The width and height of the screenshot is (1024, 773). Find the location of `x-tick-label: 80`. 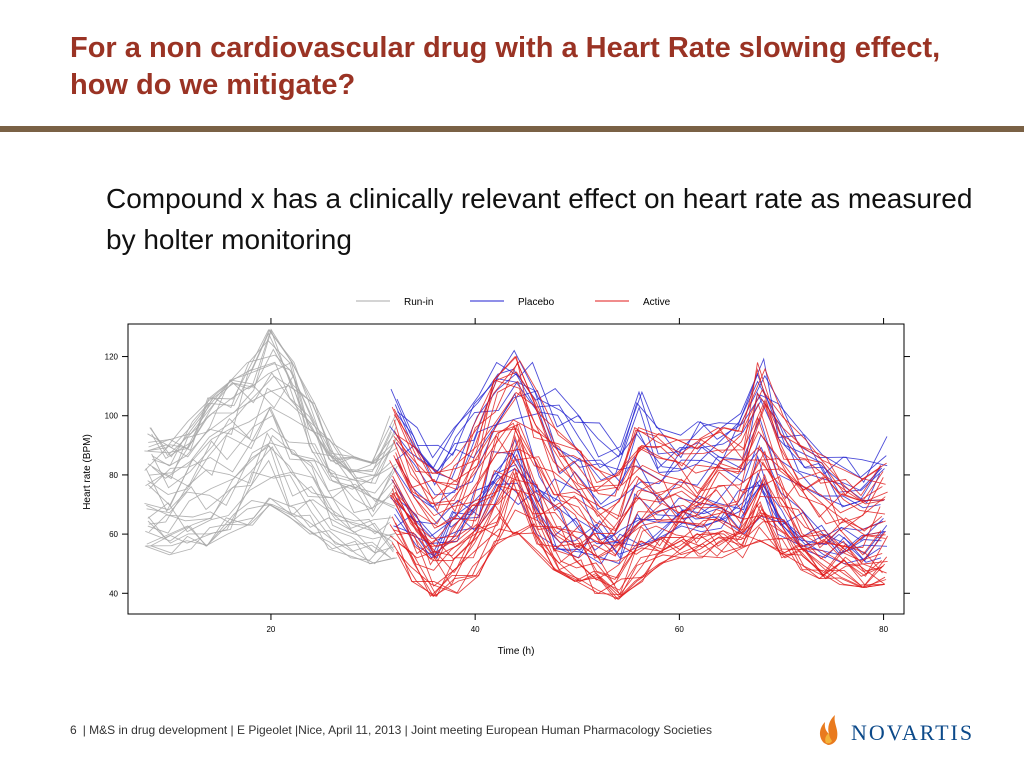

x-tick-label: 80 is located at coordinates (883, 629).